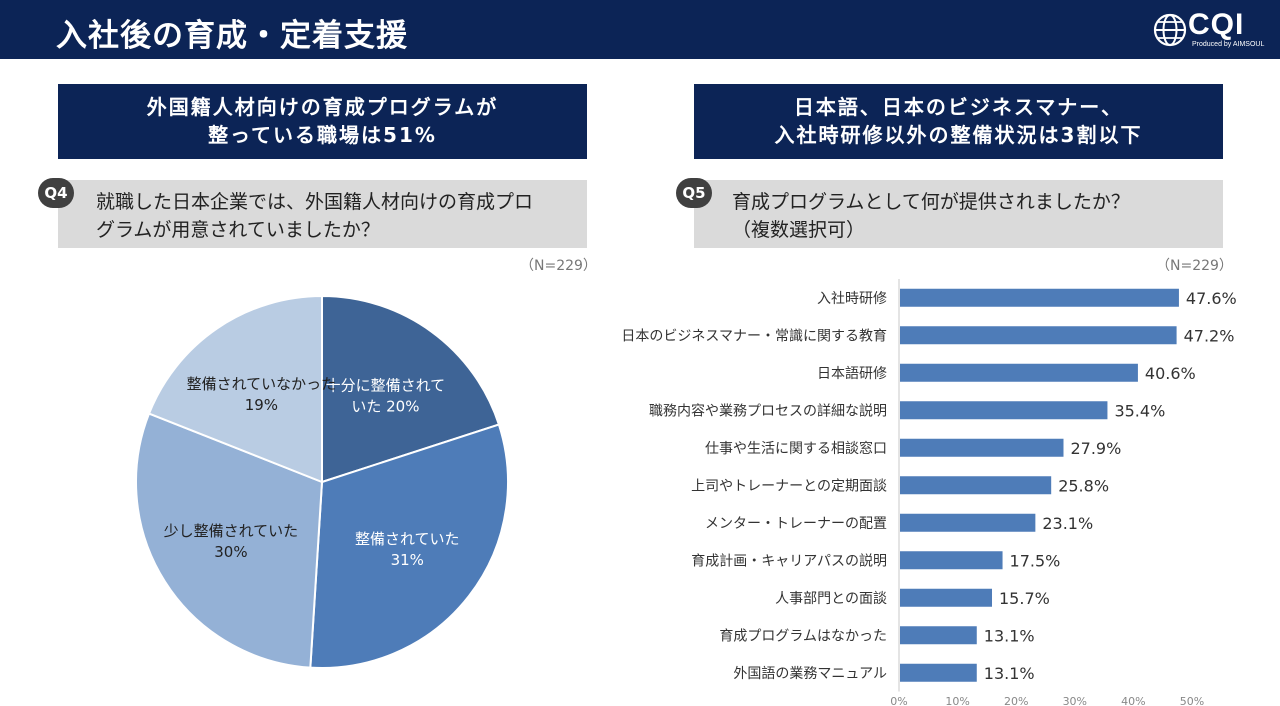  Describe the element at coordinates (1192, 700) in the screenshot. I see `x-tick-label: 50%` at that location.